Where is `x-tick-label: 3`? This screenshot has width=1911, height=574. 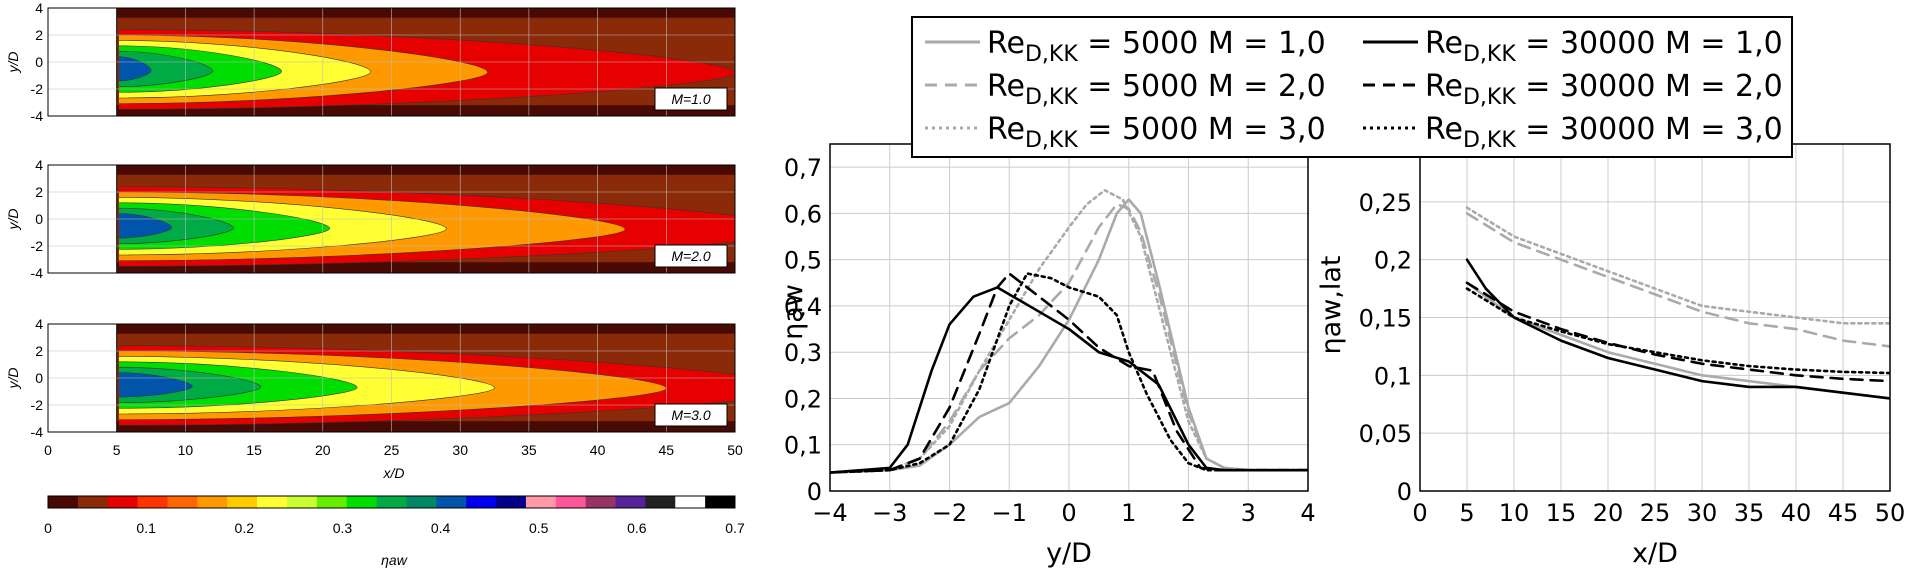
x-tick-label: 3 is located at coordinates (1248, 513).